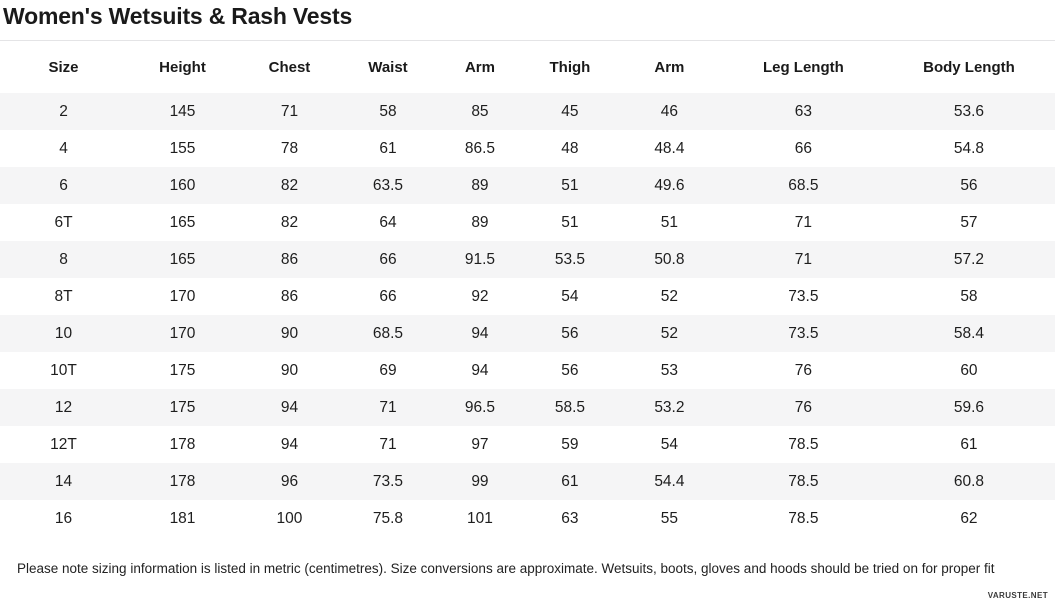 Image resolution: width=1055 pixels, height=602 pixels. I want to click on size-cell: 8T, so click(63, 296).